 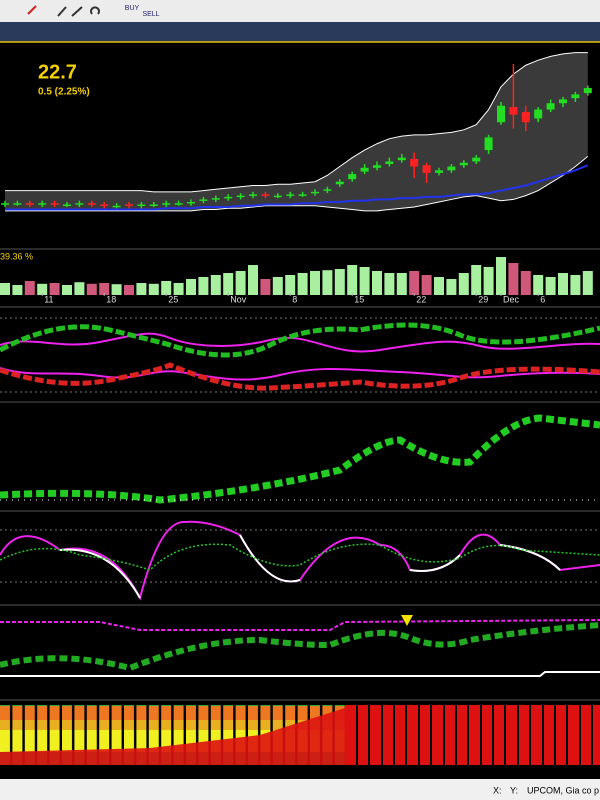 I want to click on volume-label: 39.36 %, so click(x=16, y=256).